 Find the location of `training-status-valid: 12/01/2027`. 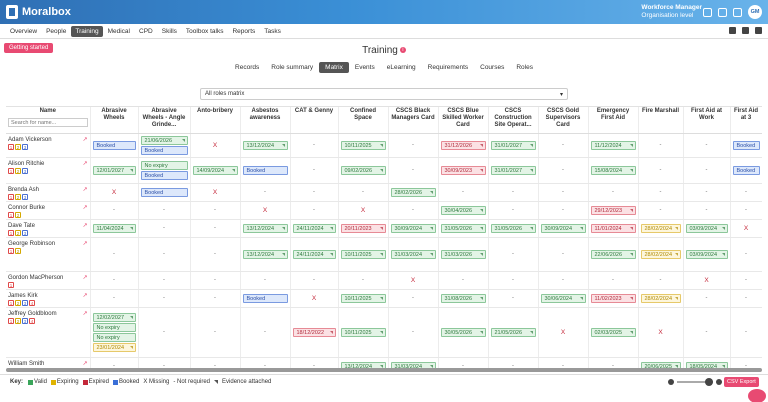

training-status-valid: 12/01/2027 is located at coordinates (114, 170).